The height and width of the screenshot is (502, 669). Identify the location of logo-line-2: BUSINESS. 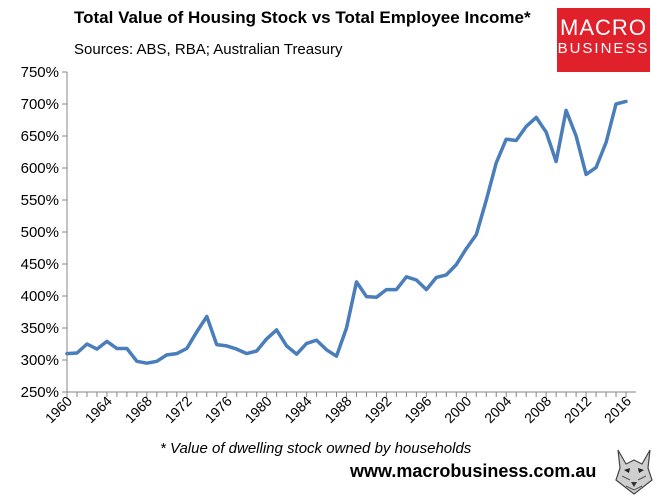
(603, 48).